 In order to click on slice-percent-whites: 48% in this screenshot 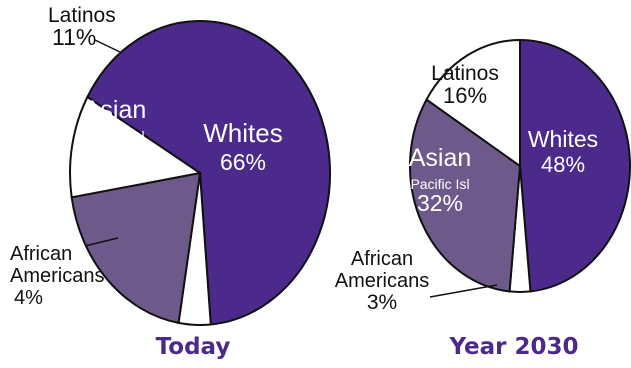, I will do `click(563, 164)`.